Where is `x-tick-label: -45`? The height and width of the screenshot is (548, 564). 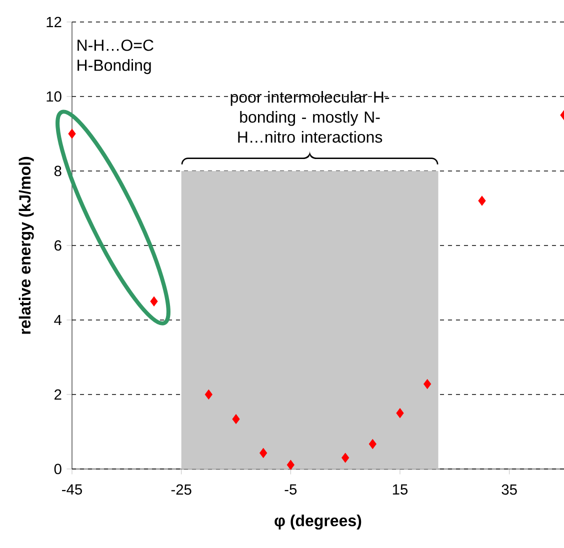 x-tick-label: -45 is located at coordinates (72, 489).